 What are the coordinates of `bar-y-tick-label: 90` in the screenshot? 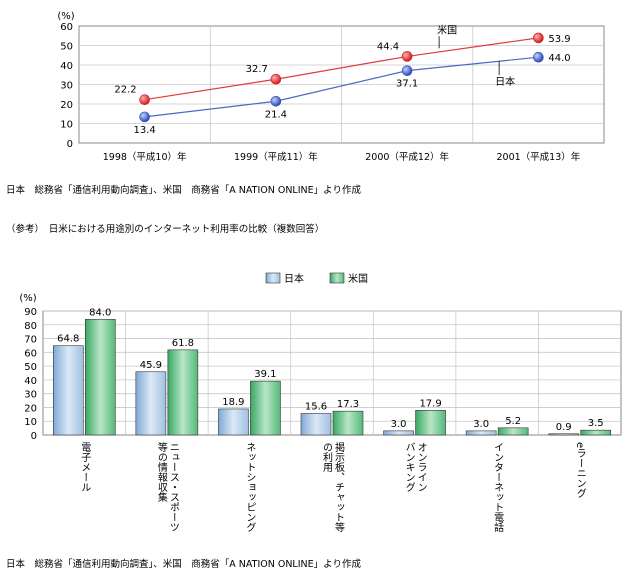 It's located at (30, 312).